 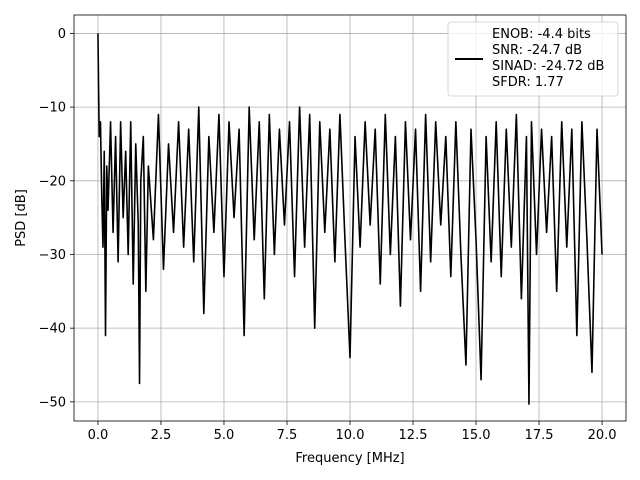 I want to click on x-axis: 0.0 2.5 5.0 7.5 10.0 12.5 15.0 17.5 20.0, so click(x=352, y=432).